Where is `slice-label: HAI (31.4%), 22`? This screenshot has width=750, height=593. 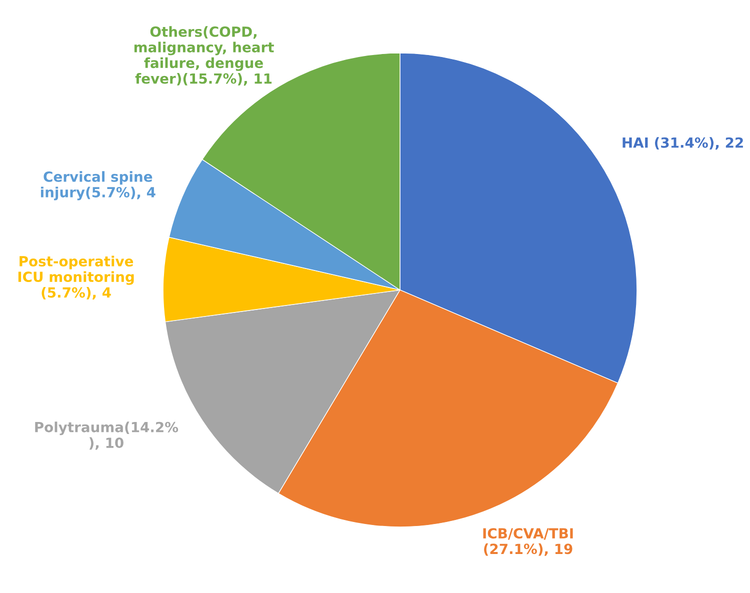 slice-label: HAI (31.4%), 22 is located at coordinates (682, 143).